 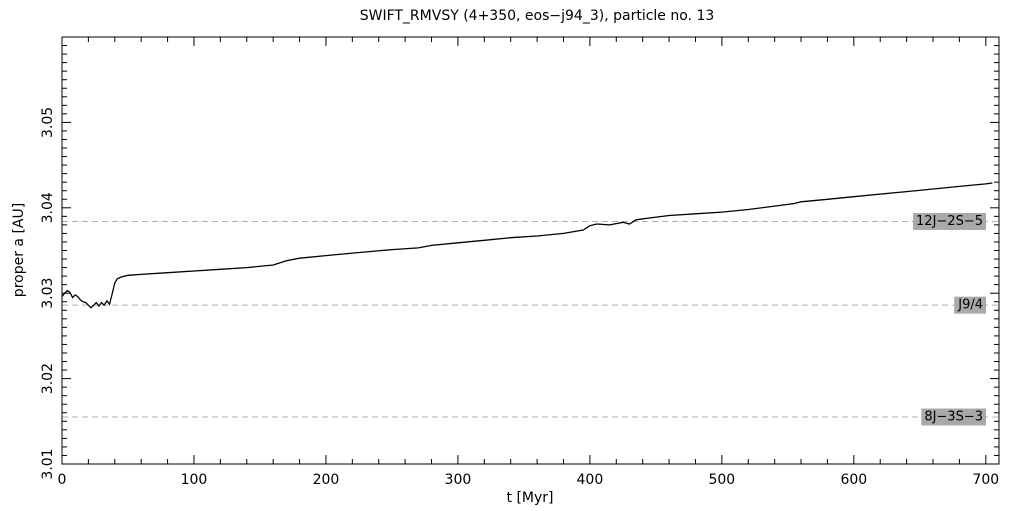 I want to click on y-axis-label: proper a [AU], so click(x=19, y=250).